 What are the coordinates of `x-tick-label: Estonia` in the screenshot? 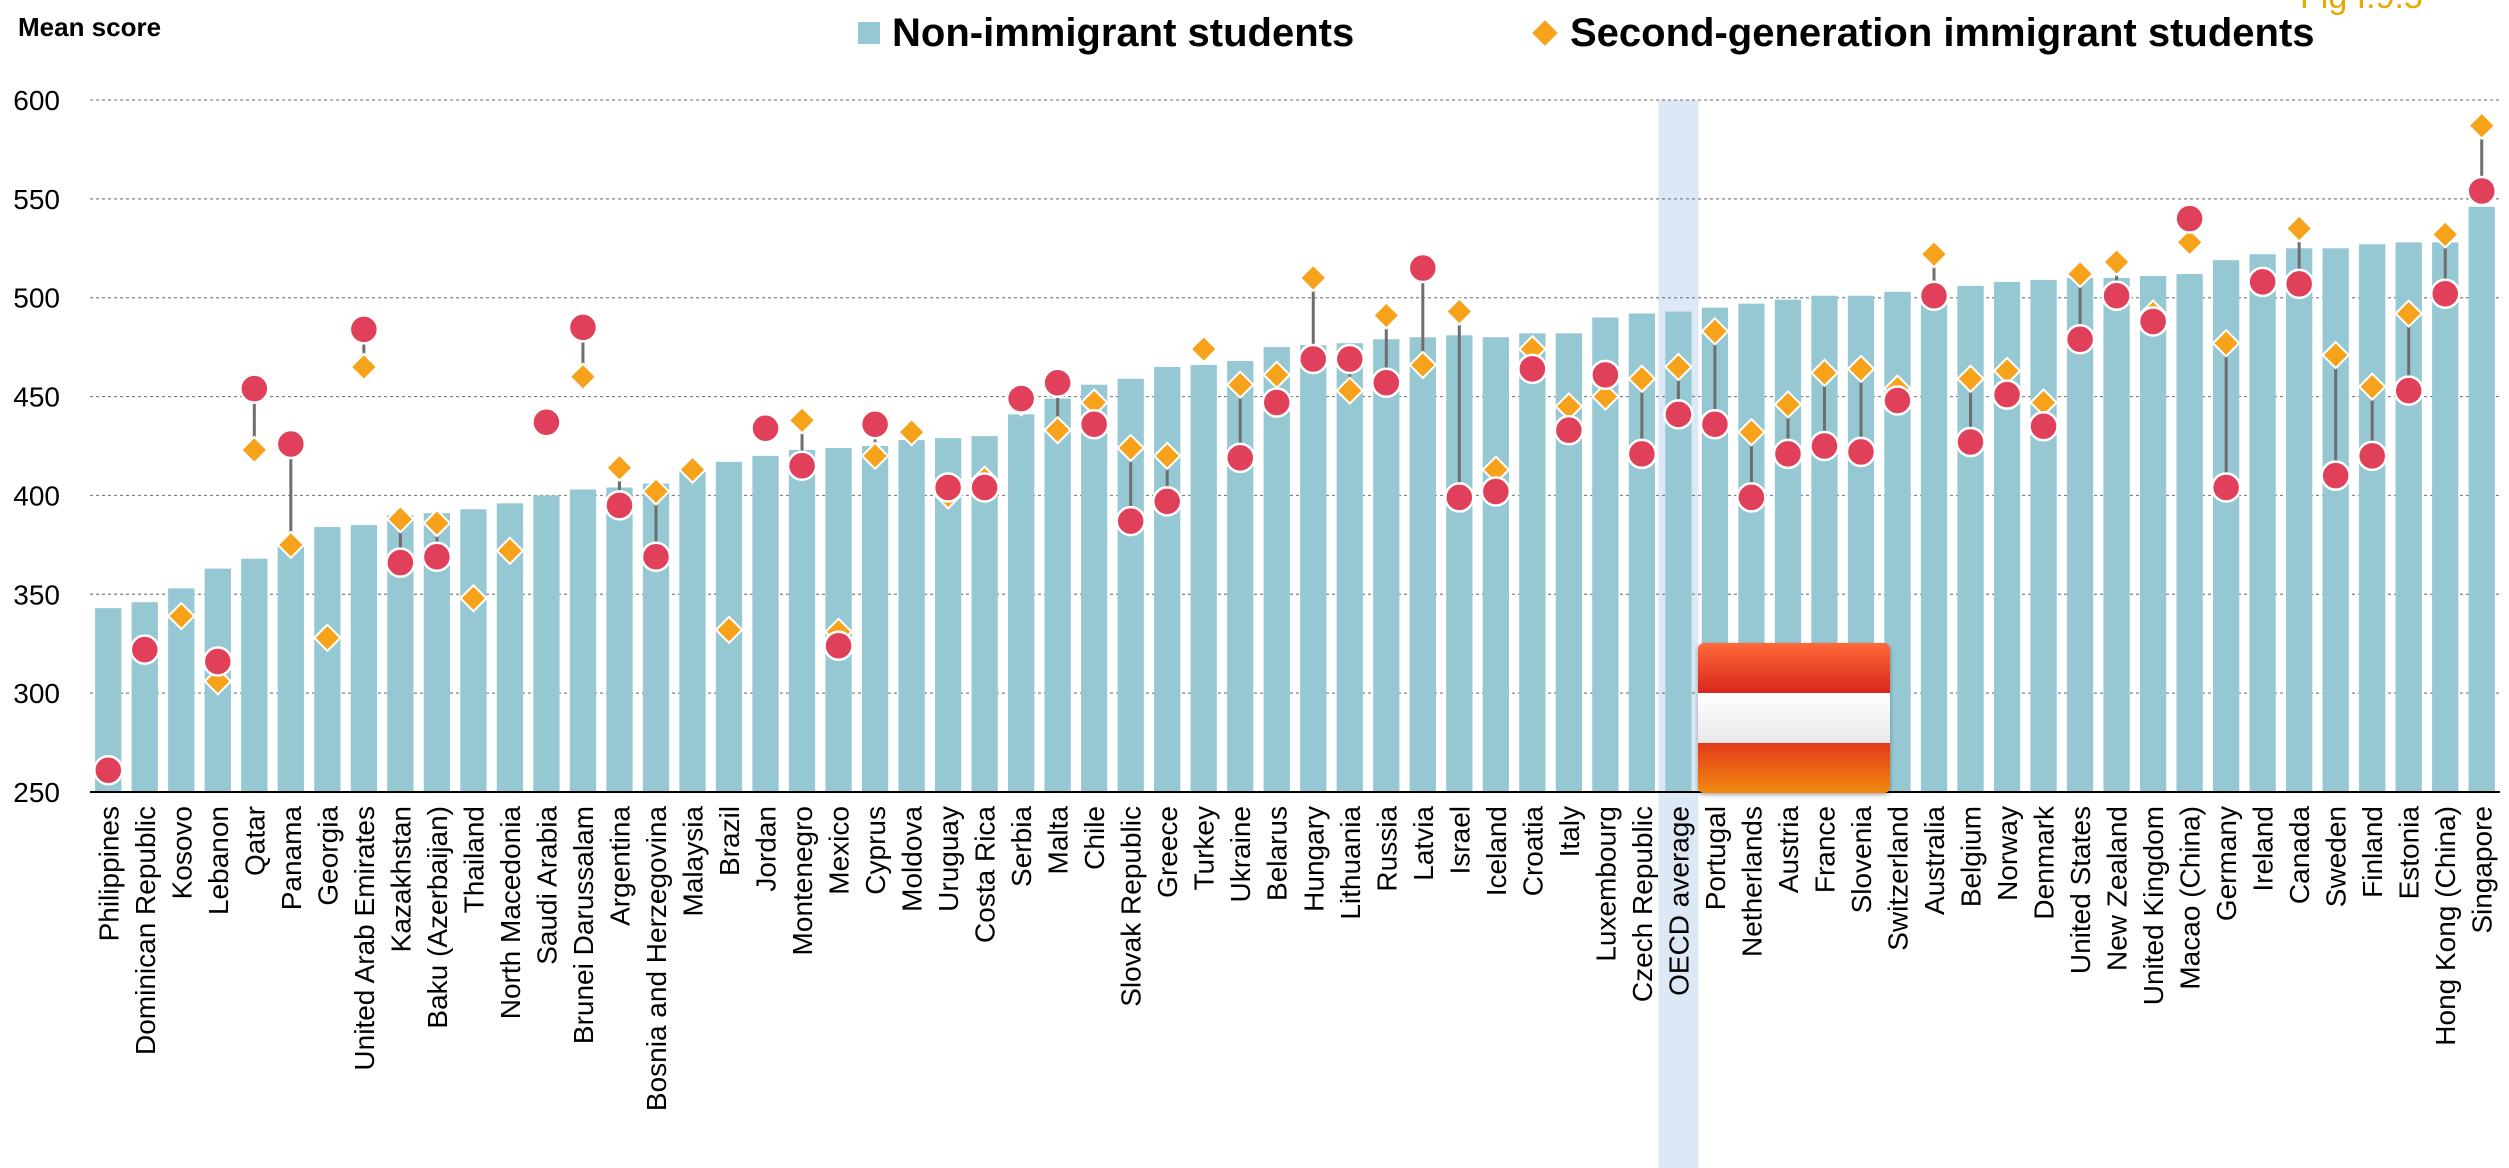 It's located at (2409, 853).